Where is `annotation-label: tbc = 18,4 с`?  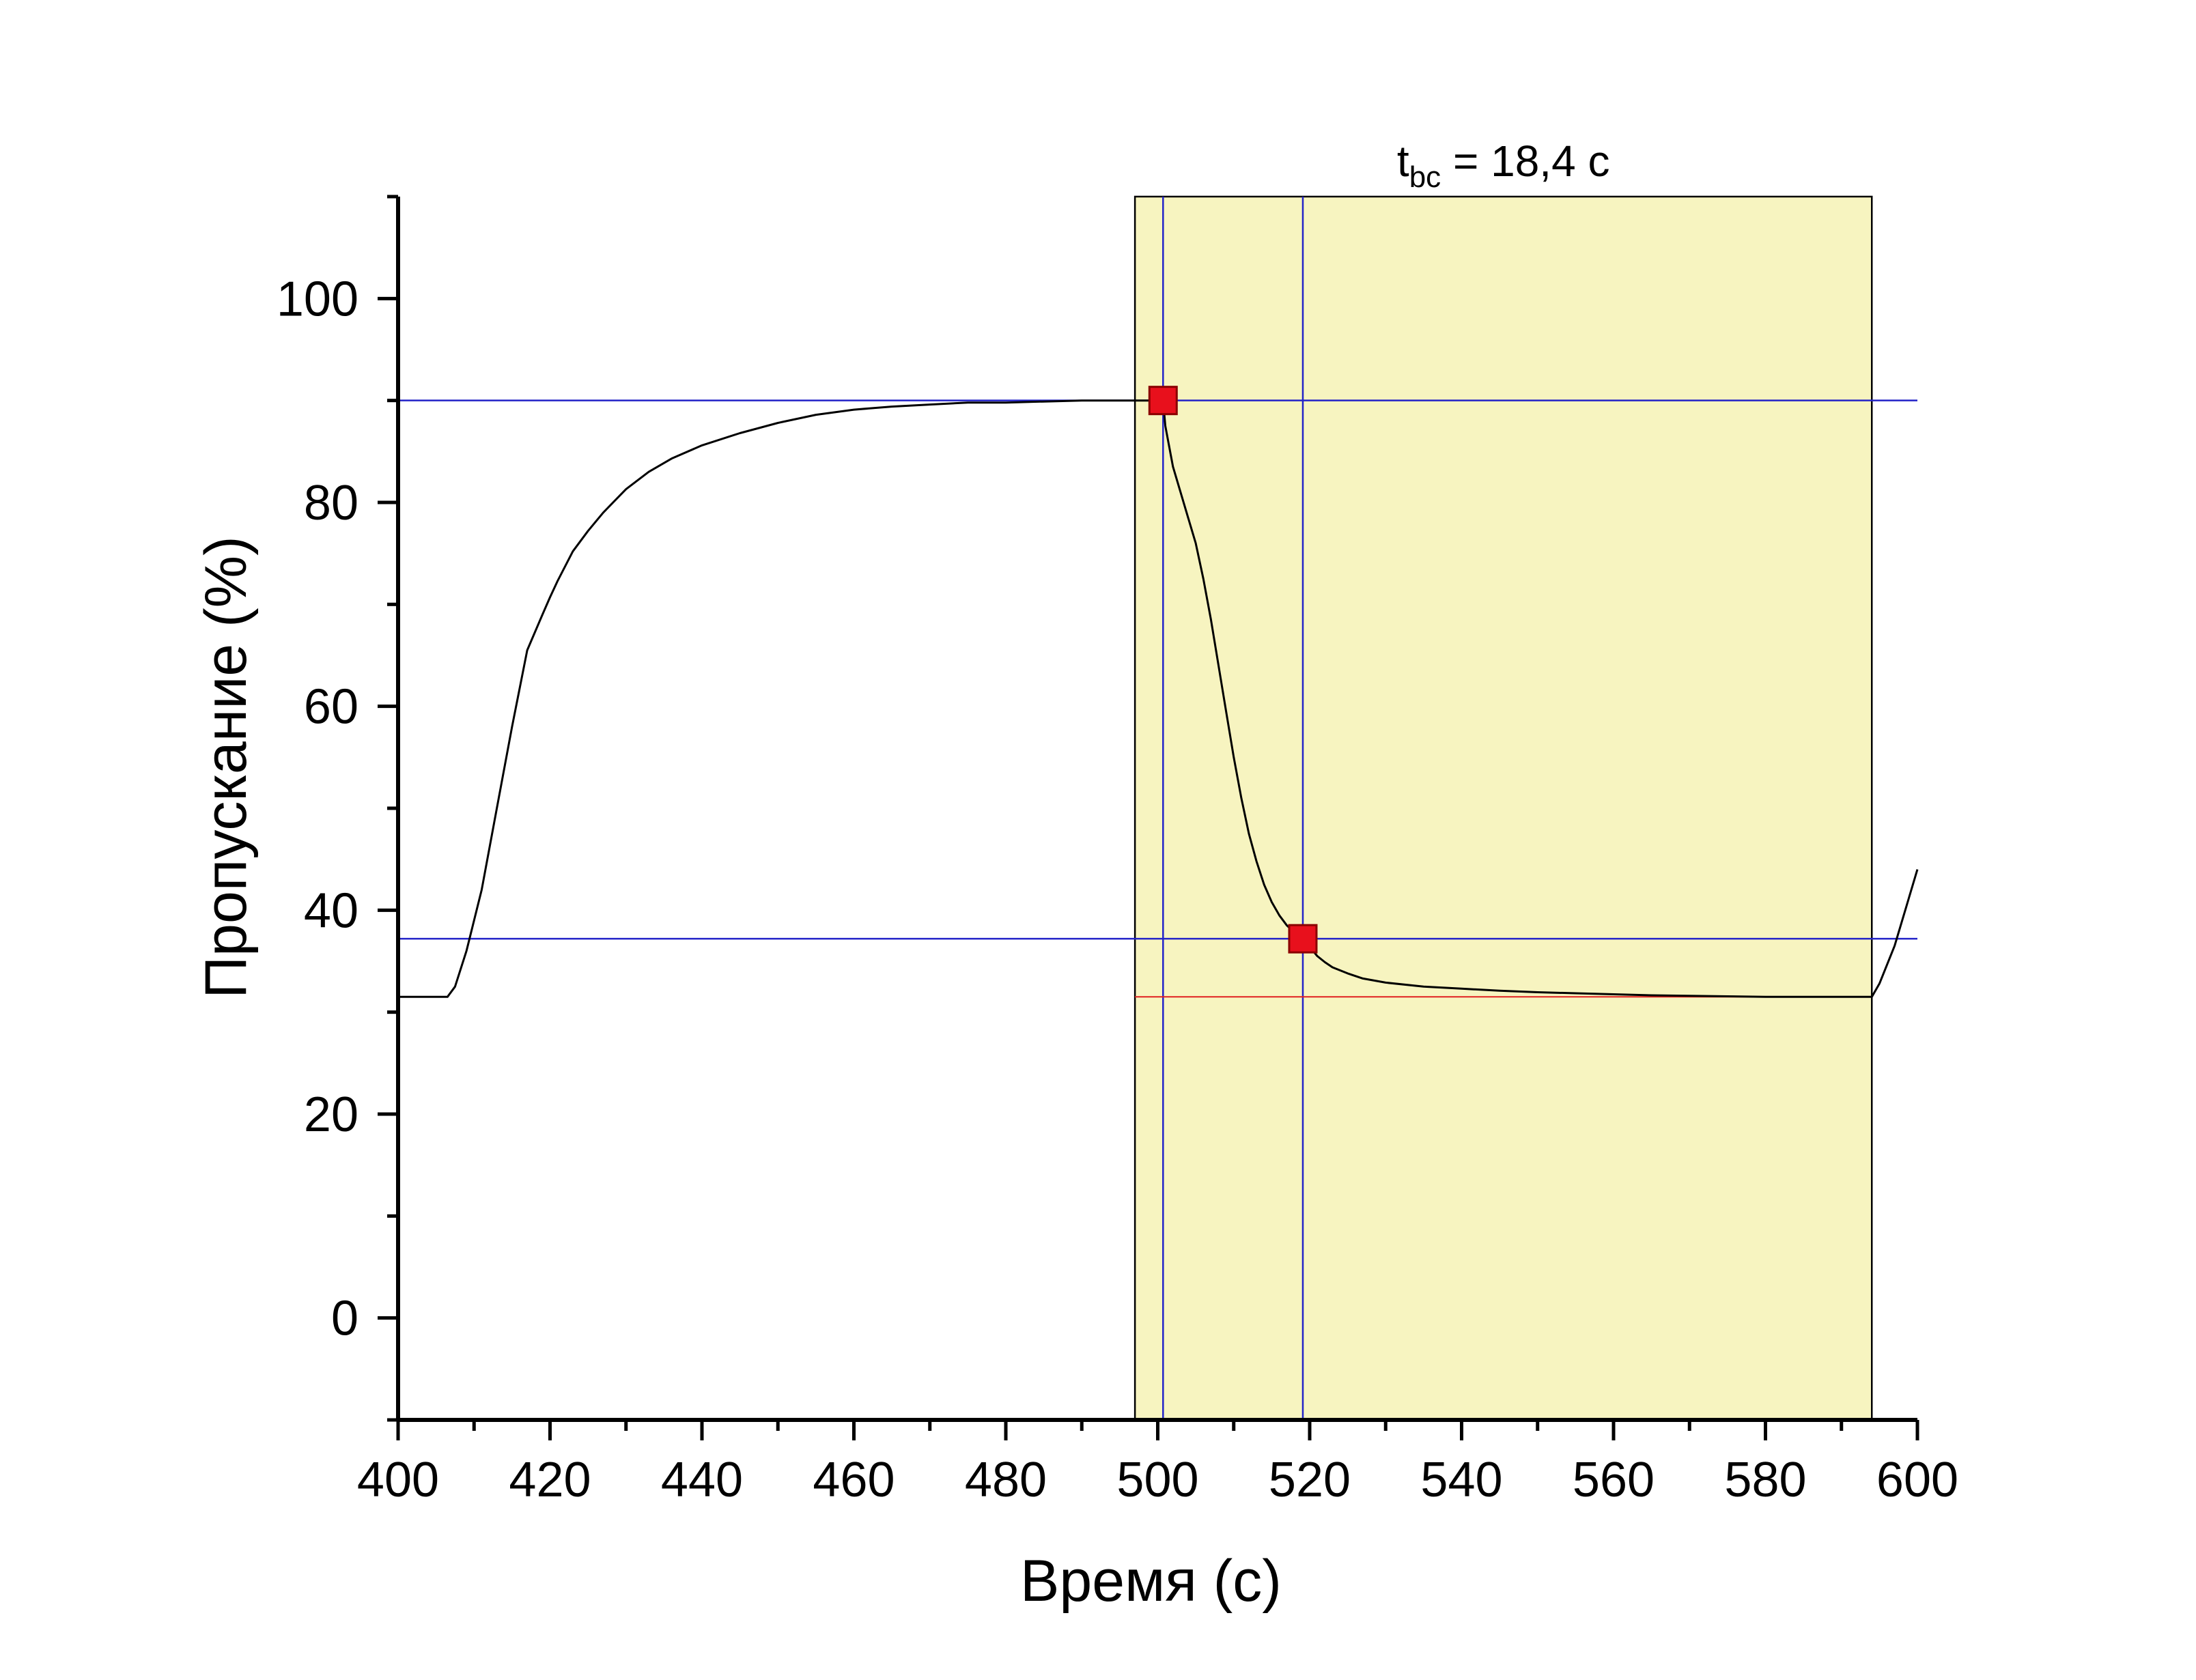 annotation-label: tbc = 18,4 с is located at coordinates (1503, 165).